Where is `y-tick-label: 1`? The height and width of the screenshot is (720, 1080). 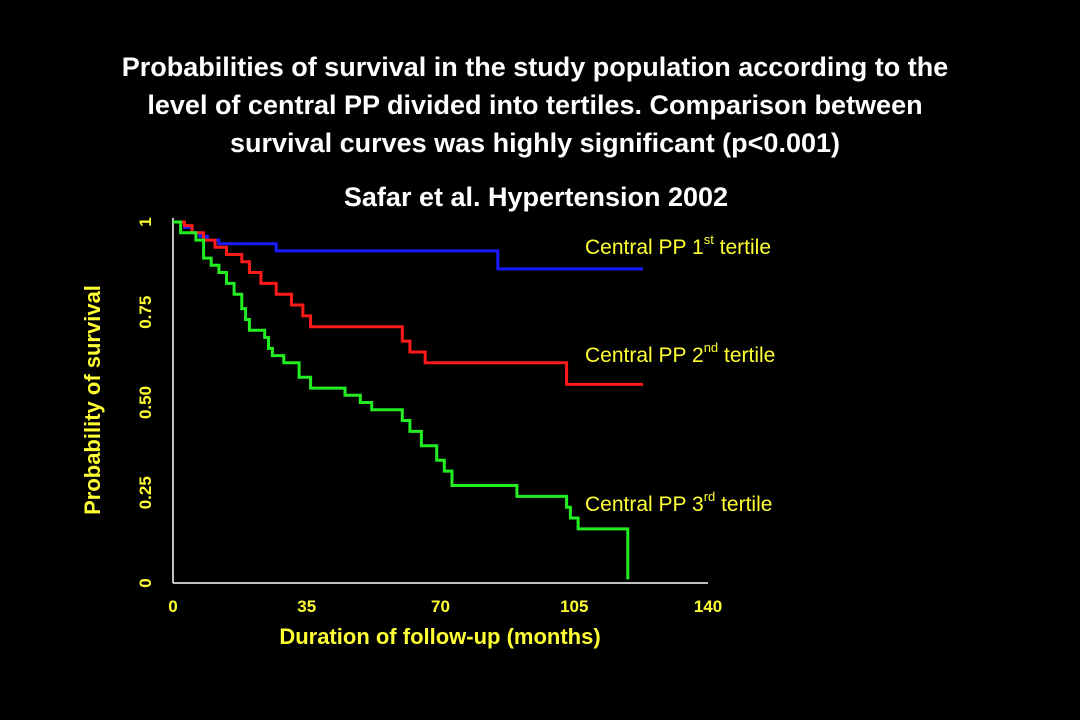 y-tick-label: 1 is located at coordinates (145, 221).